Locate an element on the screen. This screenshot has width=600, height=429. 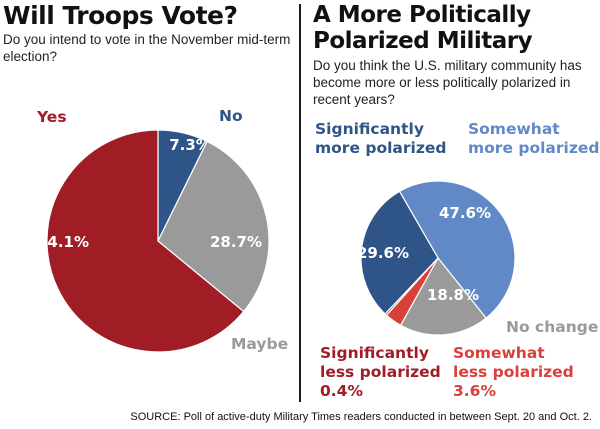
pie-value-label-no: 7.3% is located at coordinates (190, 145).